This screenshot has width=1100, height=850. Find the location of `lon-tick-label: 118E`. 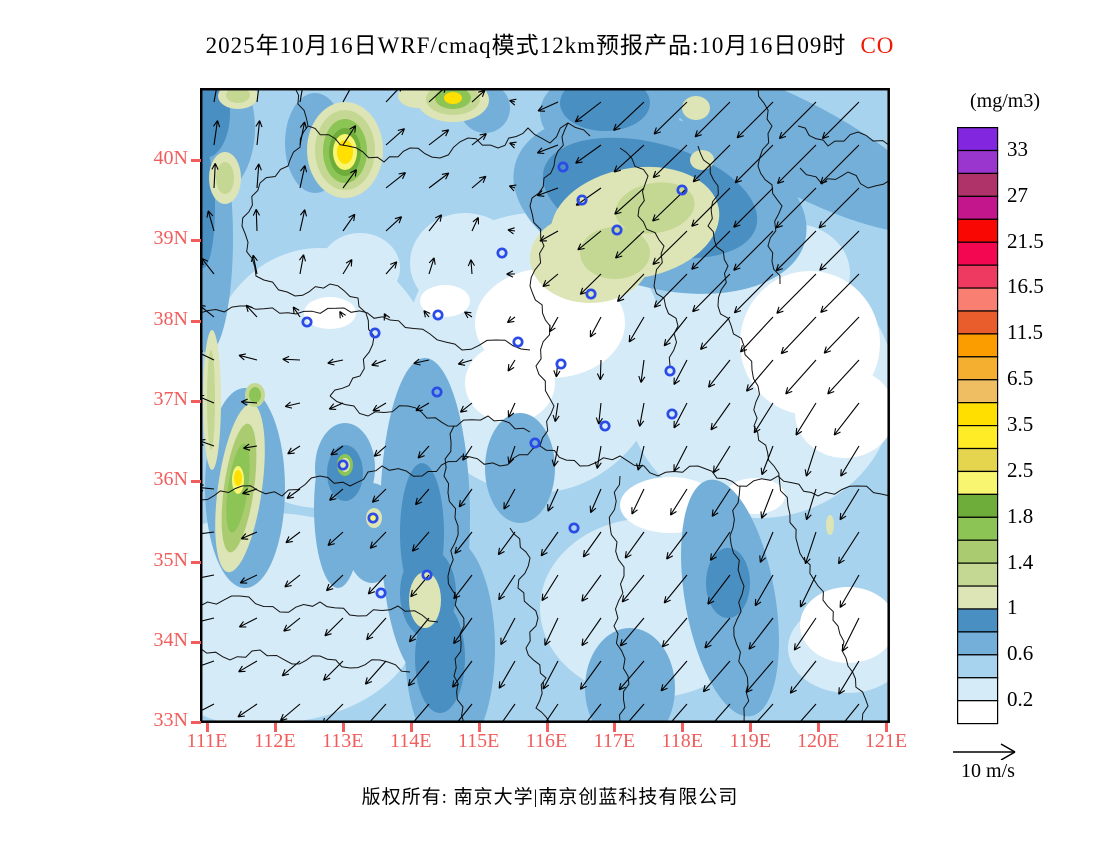

lon-tick-label: 118E is located at coordinates (682, 741).